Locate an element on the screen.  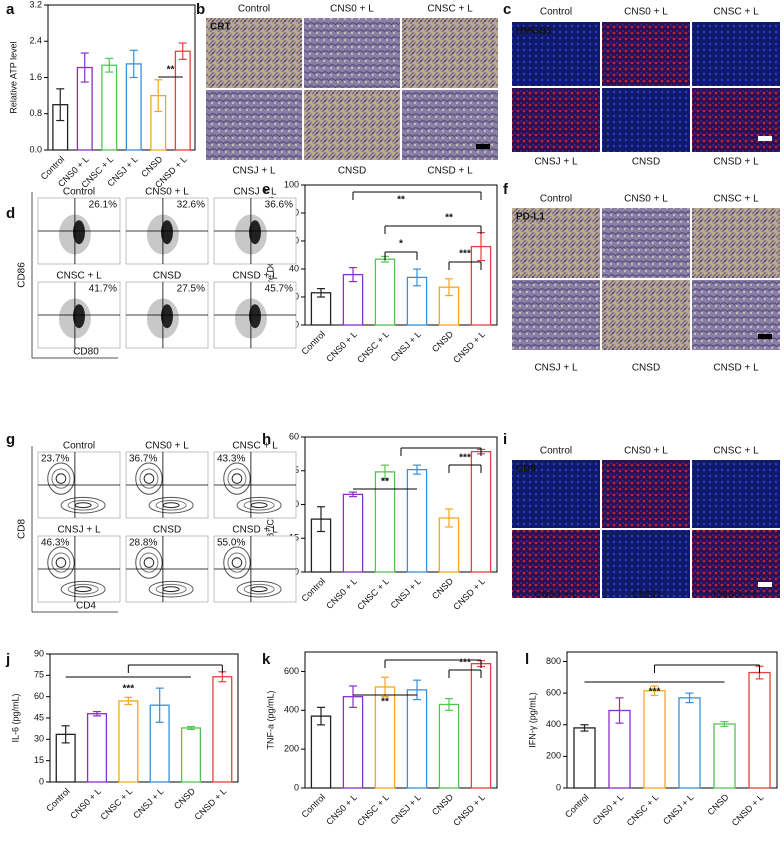
panel-letter: k is located at coordinates (266, 659).